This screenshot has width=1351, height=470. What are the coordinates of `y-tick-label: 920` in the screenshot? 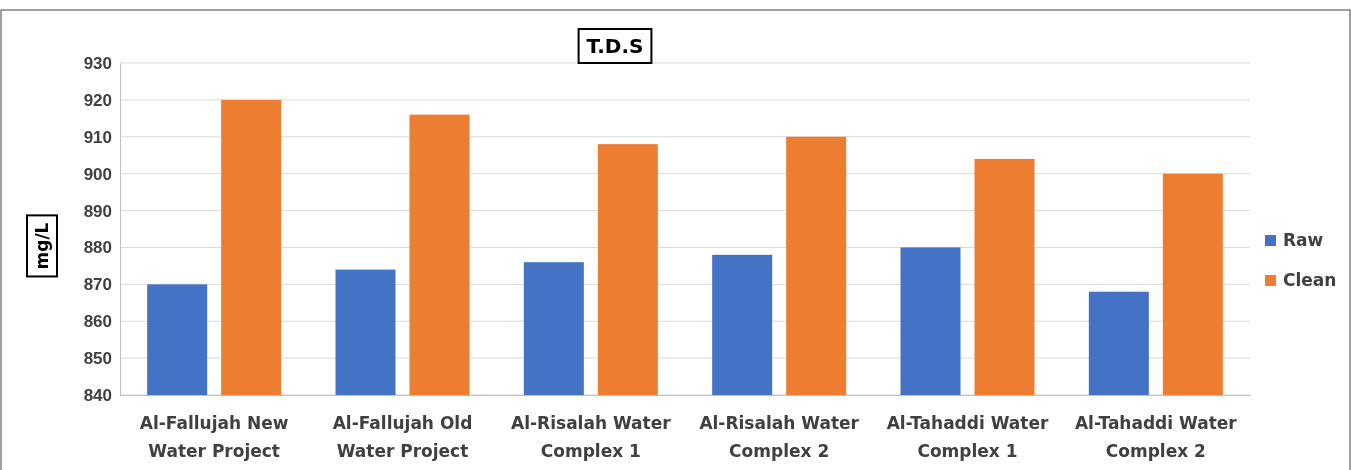 It's located at (97, 100).